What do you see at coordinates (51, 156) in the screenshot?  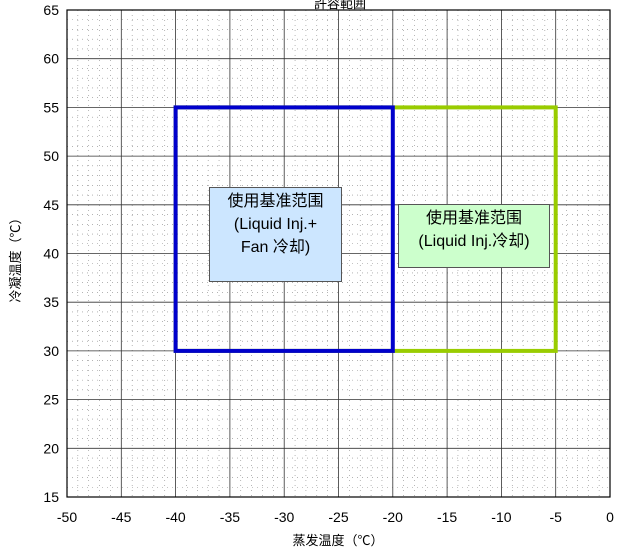 I see `y-tick-label: 50` at bounding box center [51, 156].